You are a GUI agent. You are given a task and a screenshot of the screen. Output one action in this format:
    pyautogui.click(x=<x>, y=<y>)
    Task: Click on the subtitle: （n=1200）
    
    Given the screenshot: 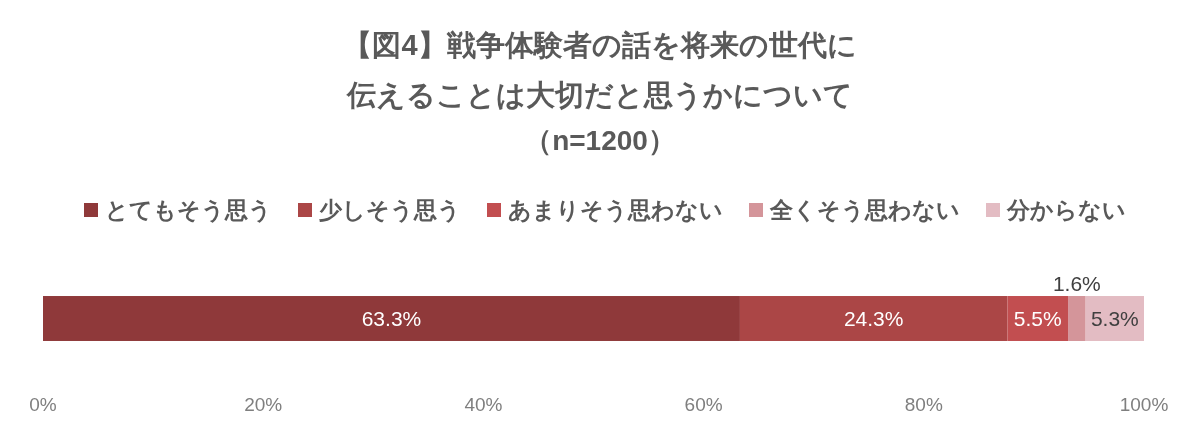 What is the action you would take?
    pyautogui.click(x=600, y=140)
    